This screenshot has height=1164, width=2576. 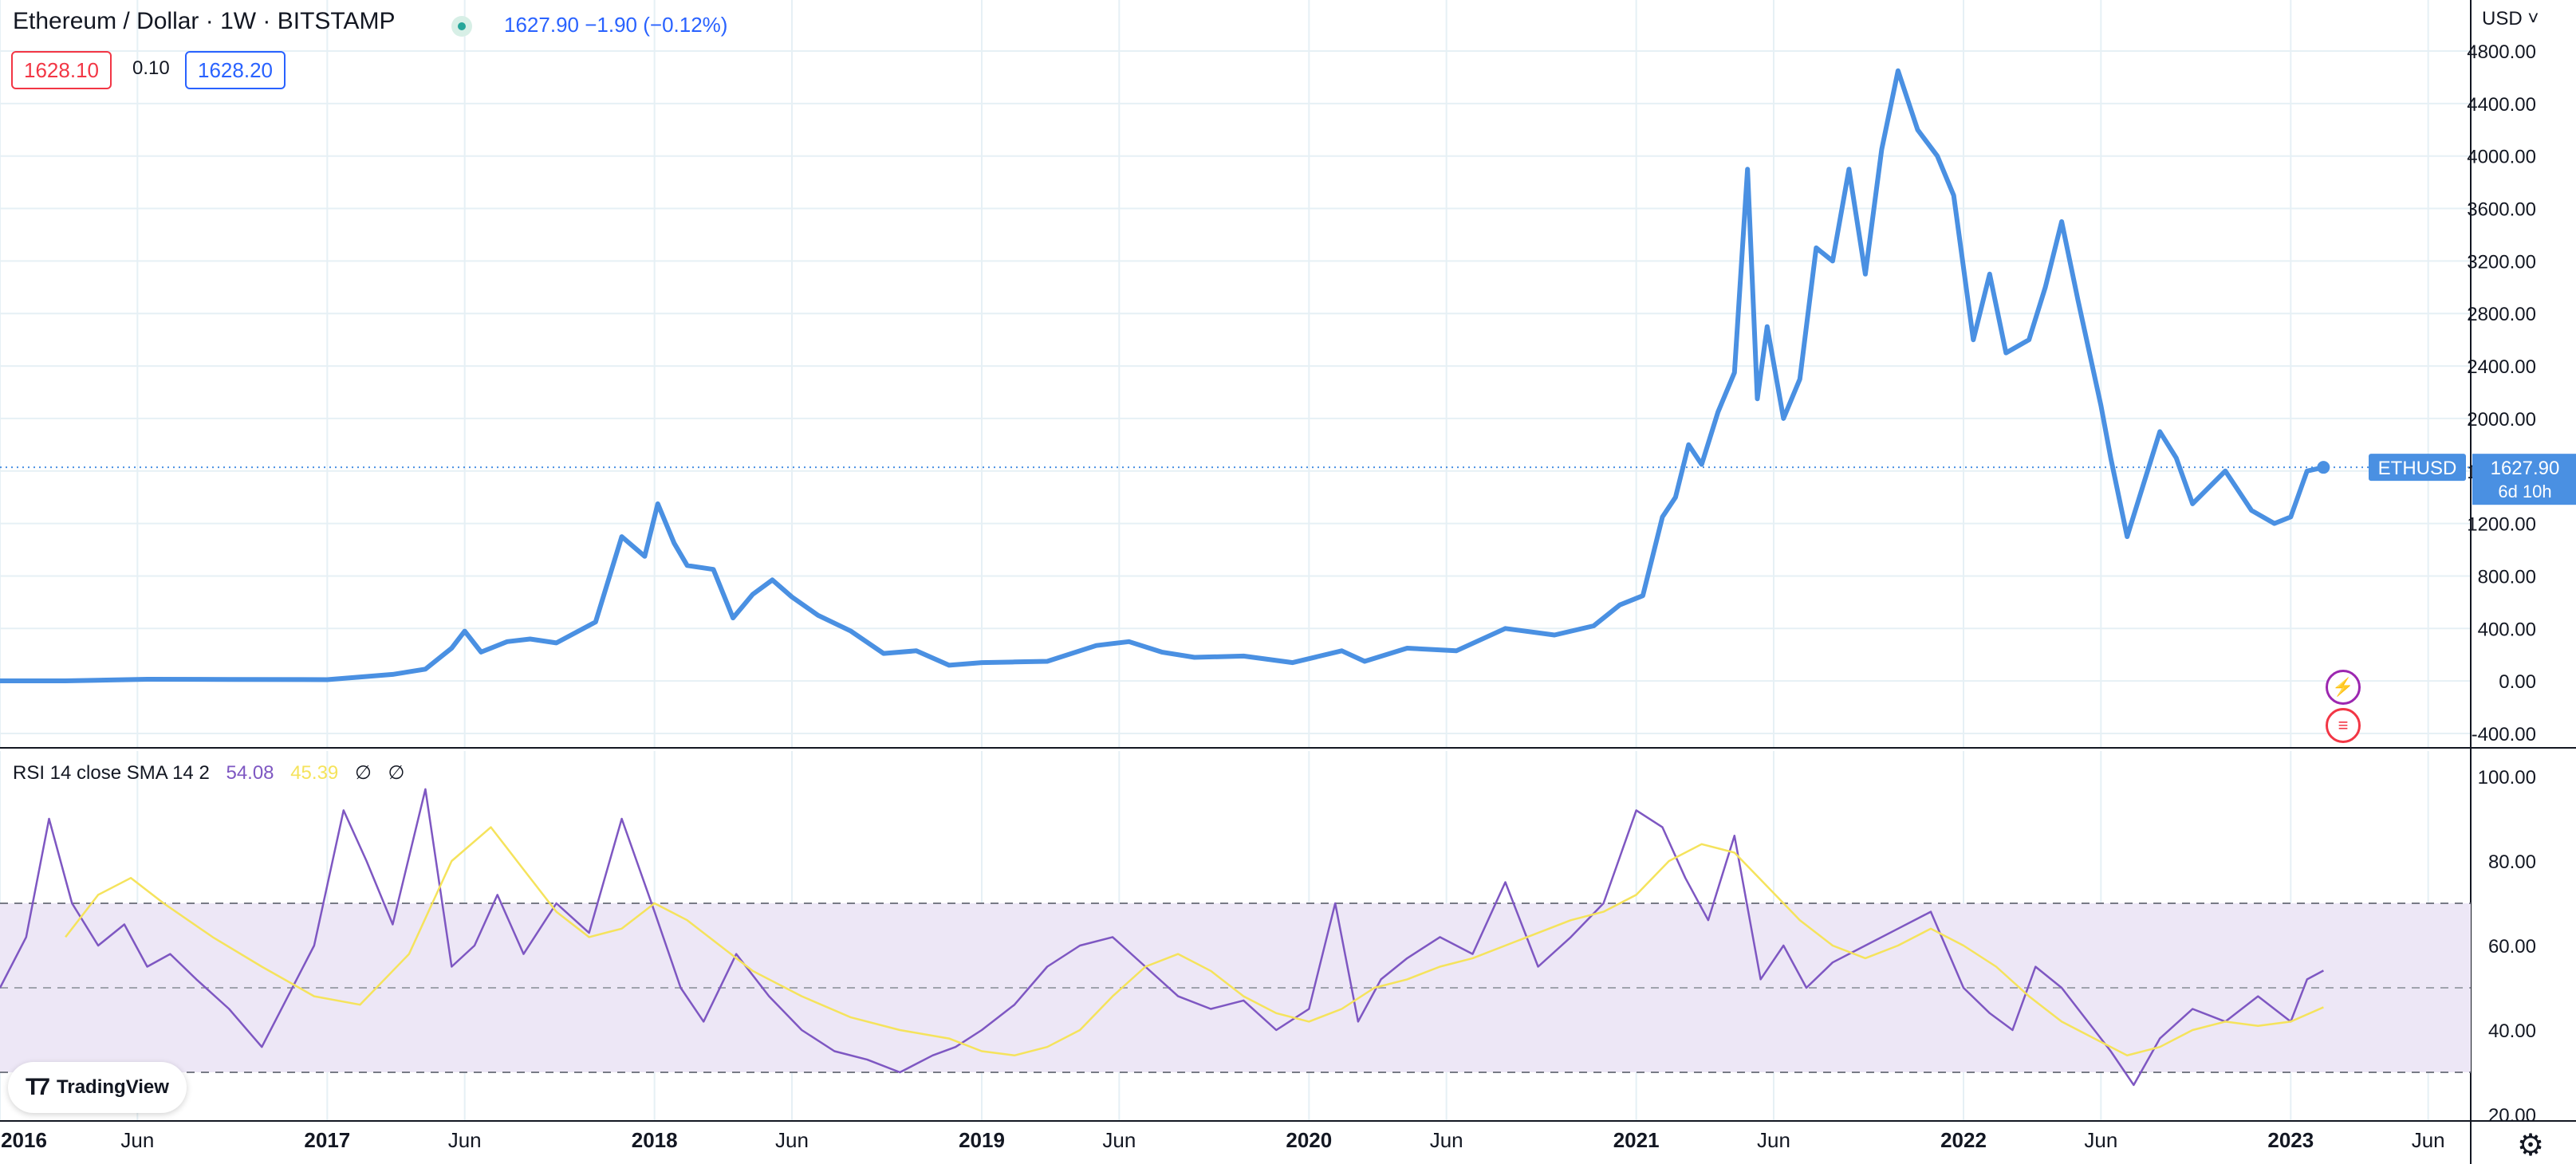 What do you see at coordinates (396, 773) in the screenshot?
I see `rsi-na-2: ∅` at bounding box center [396, 773].